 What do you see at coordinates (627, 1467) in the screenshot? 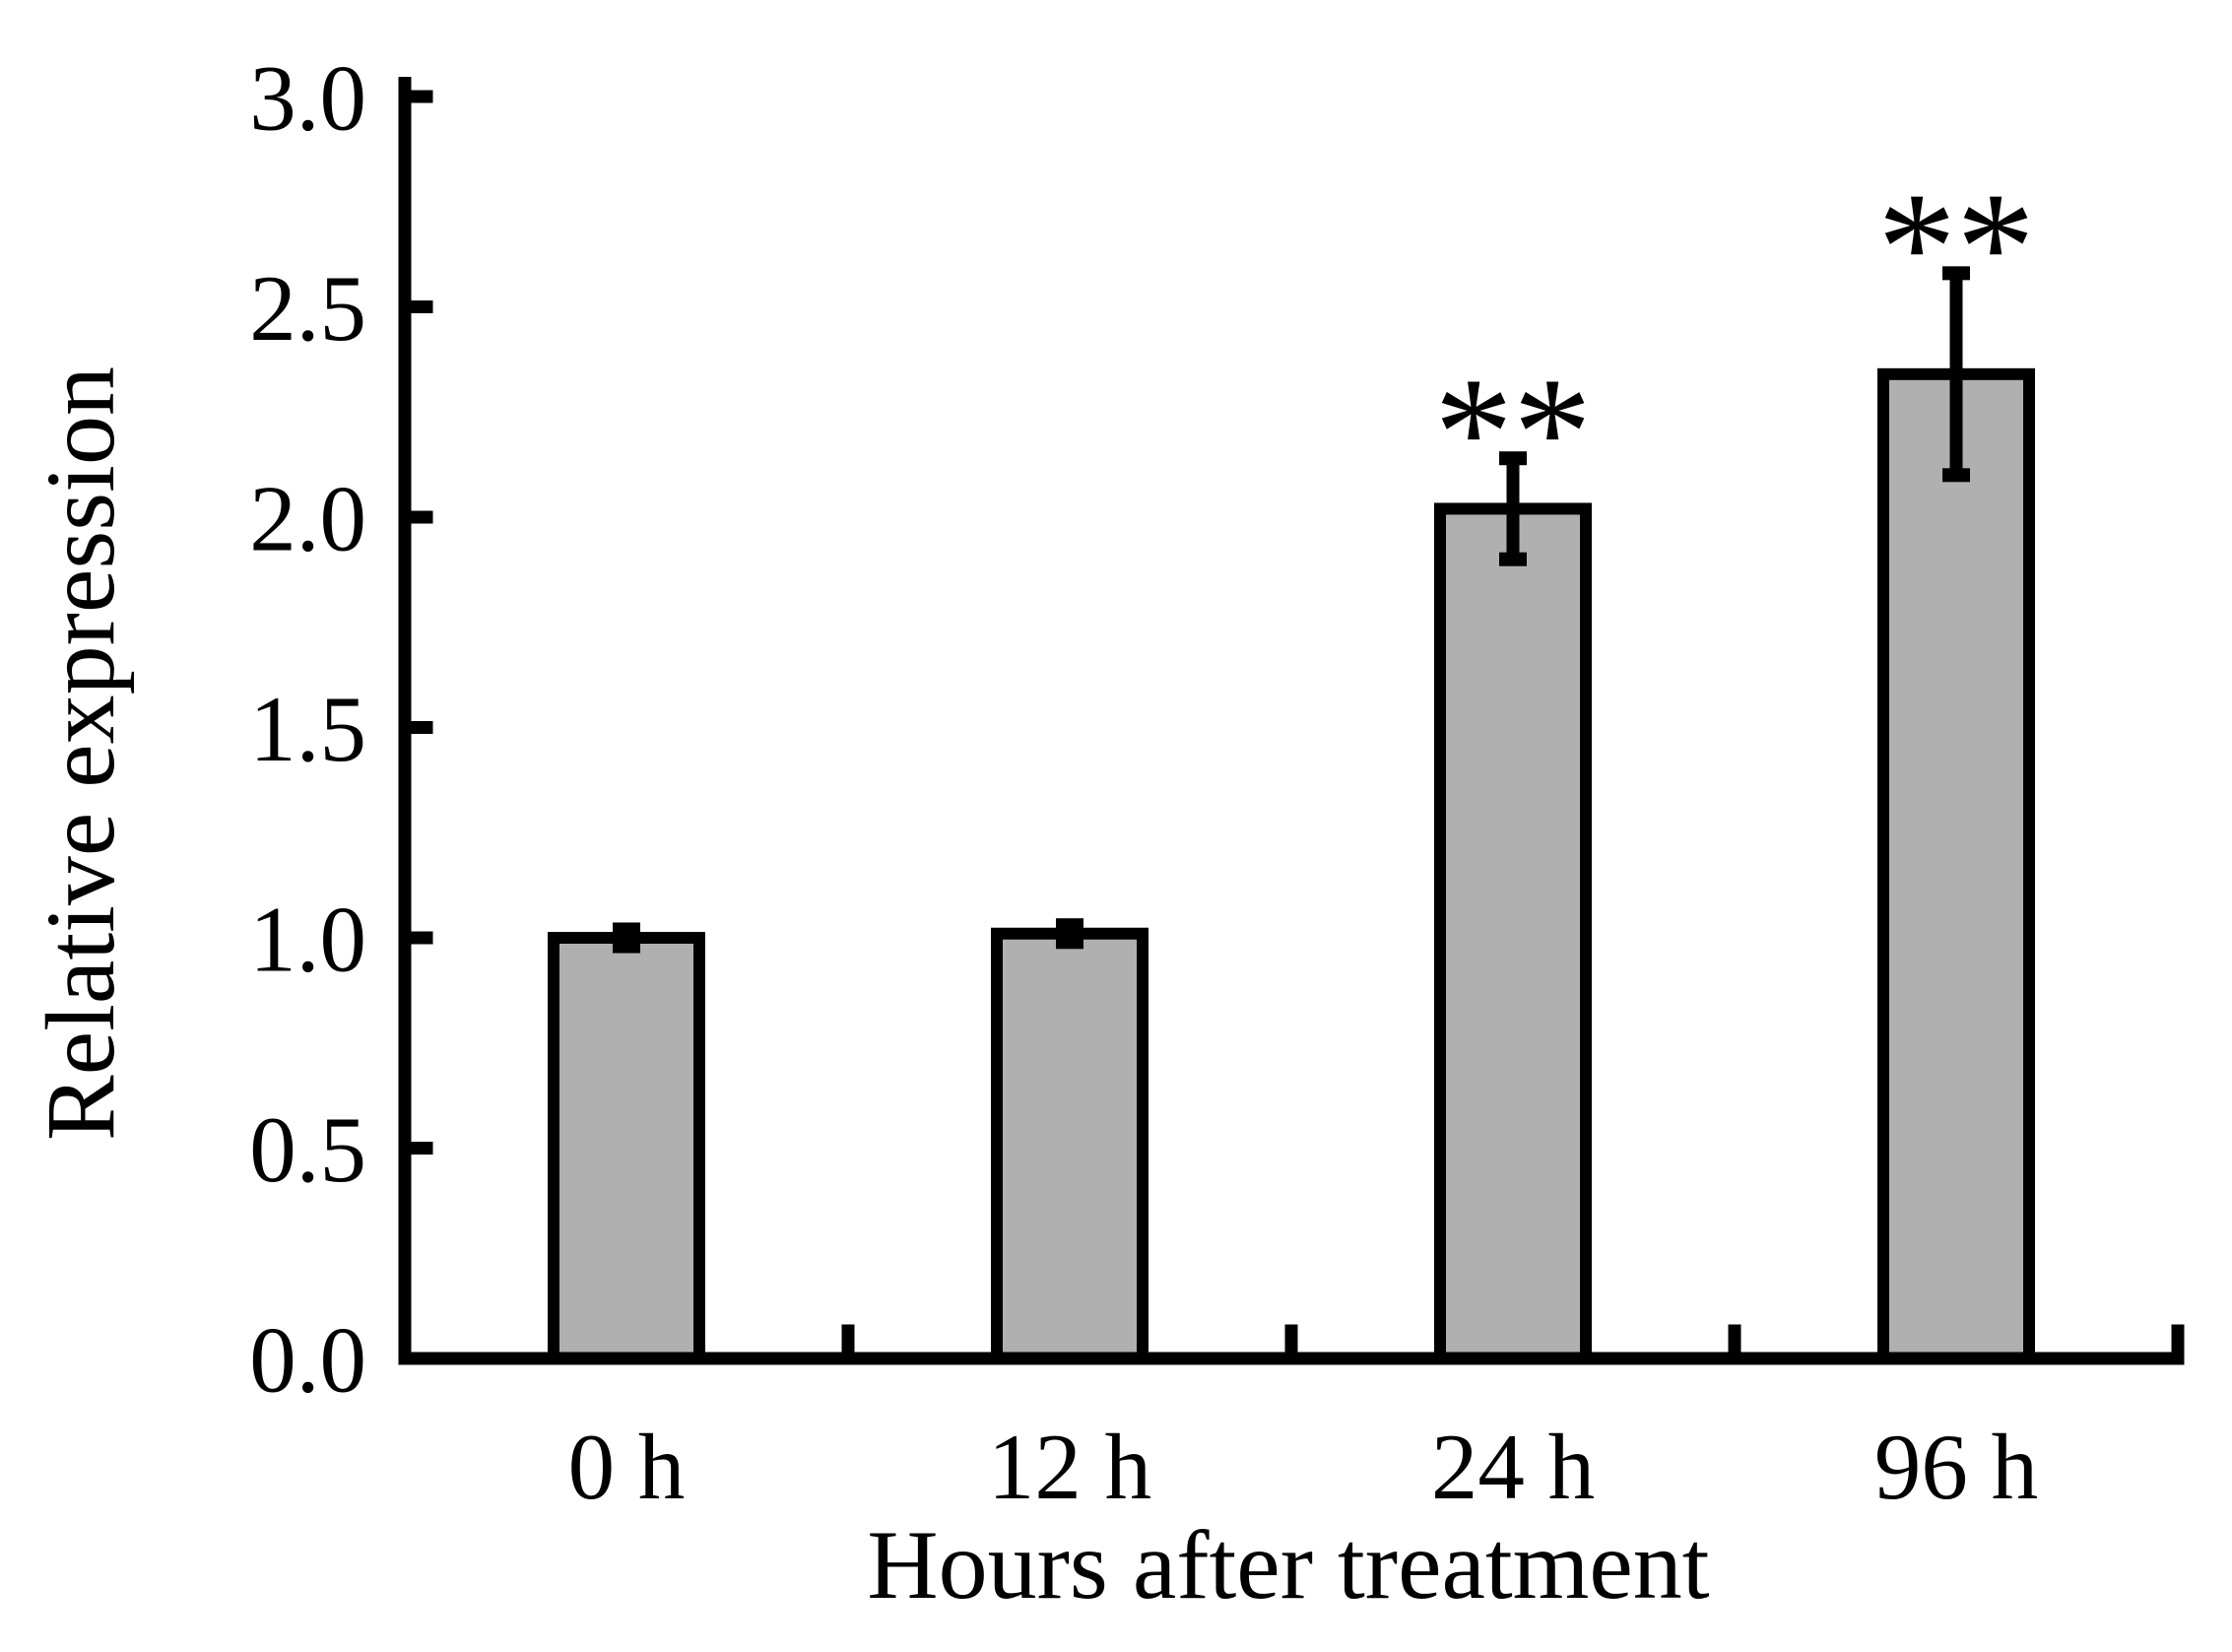
I see `x-tick-label: 0 h` at bounding box center [627, 1467].